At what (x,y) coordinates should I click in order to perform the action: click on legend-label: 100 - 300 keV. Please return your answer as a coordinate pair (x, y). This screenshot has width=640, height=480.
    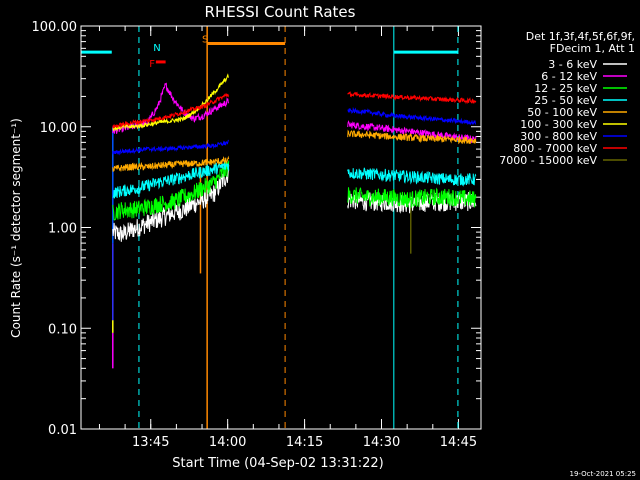
    Looking at the image, I should click on (558, 124).